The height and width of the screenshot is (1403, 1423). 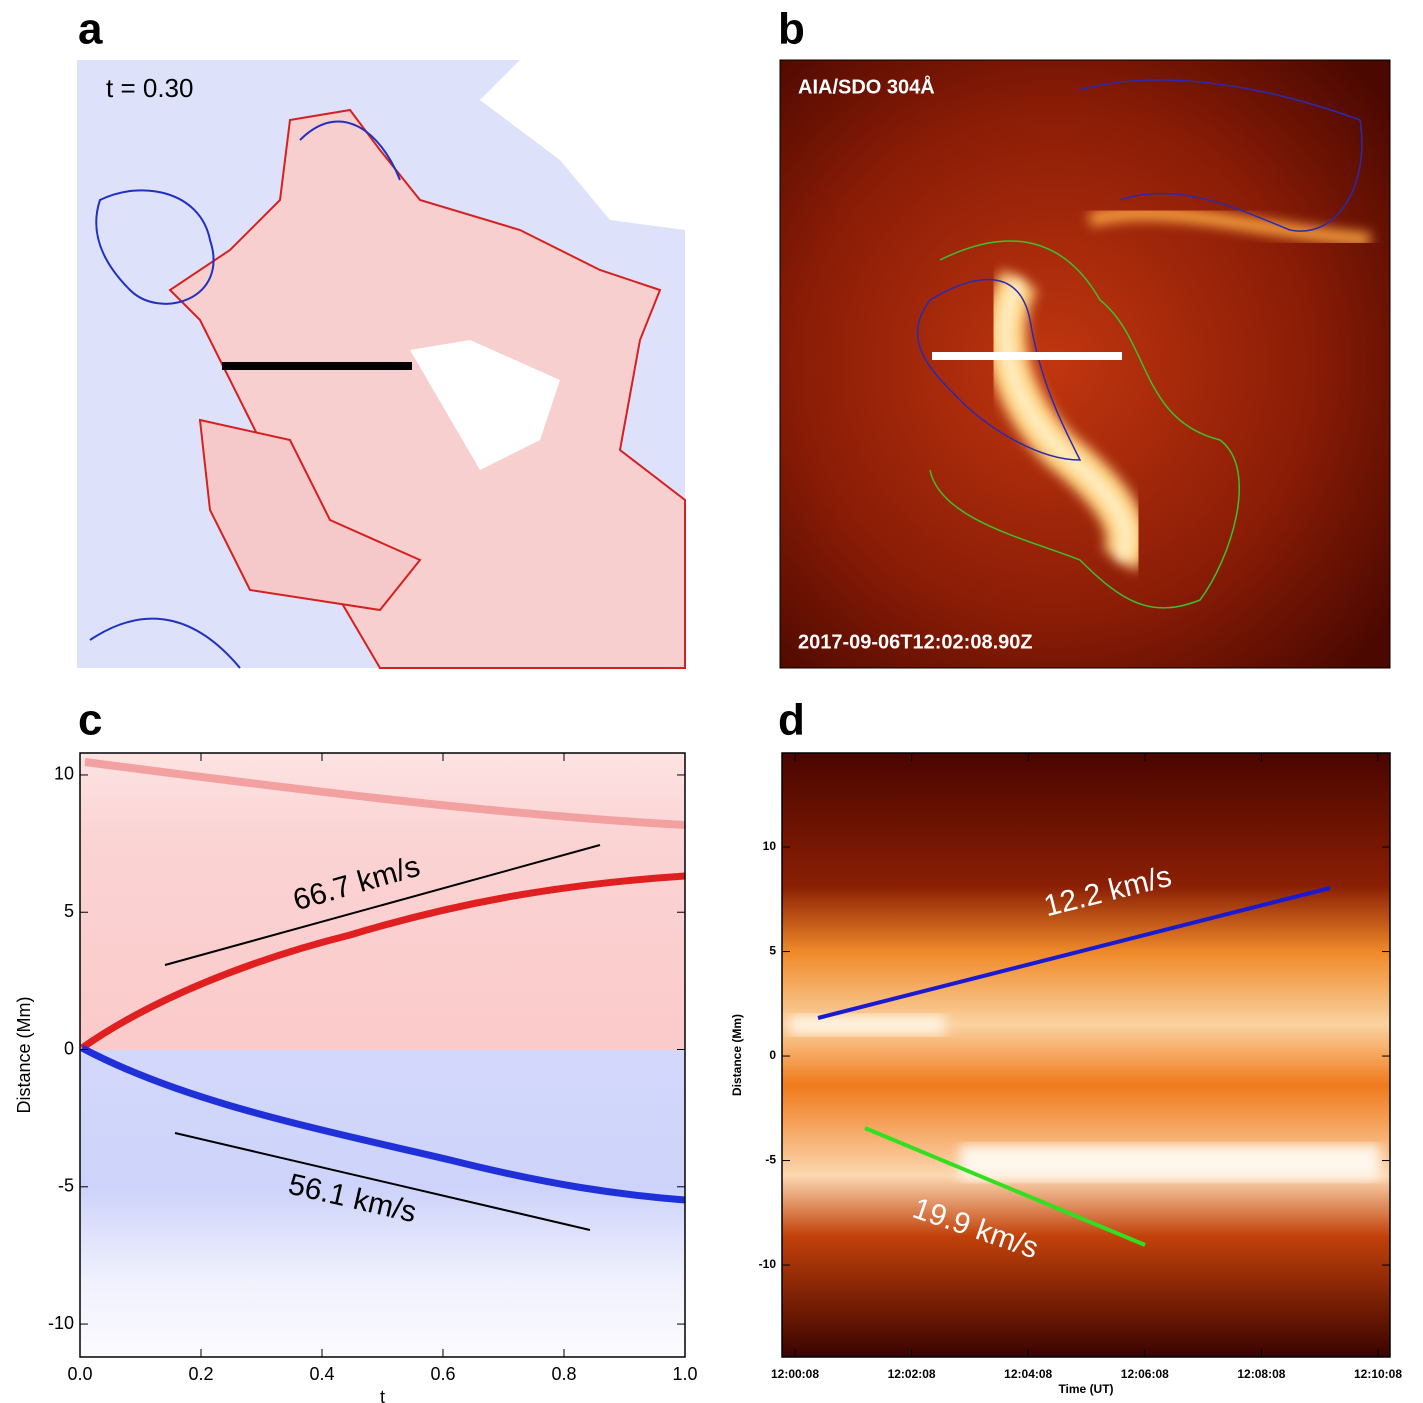 What do you see at coordinates (79, 1374) in the screenshot?
I see `x-tick-label: 0.0` at bounding box center [79, 1374].